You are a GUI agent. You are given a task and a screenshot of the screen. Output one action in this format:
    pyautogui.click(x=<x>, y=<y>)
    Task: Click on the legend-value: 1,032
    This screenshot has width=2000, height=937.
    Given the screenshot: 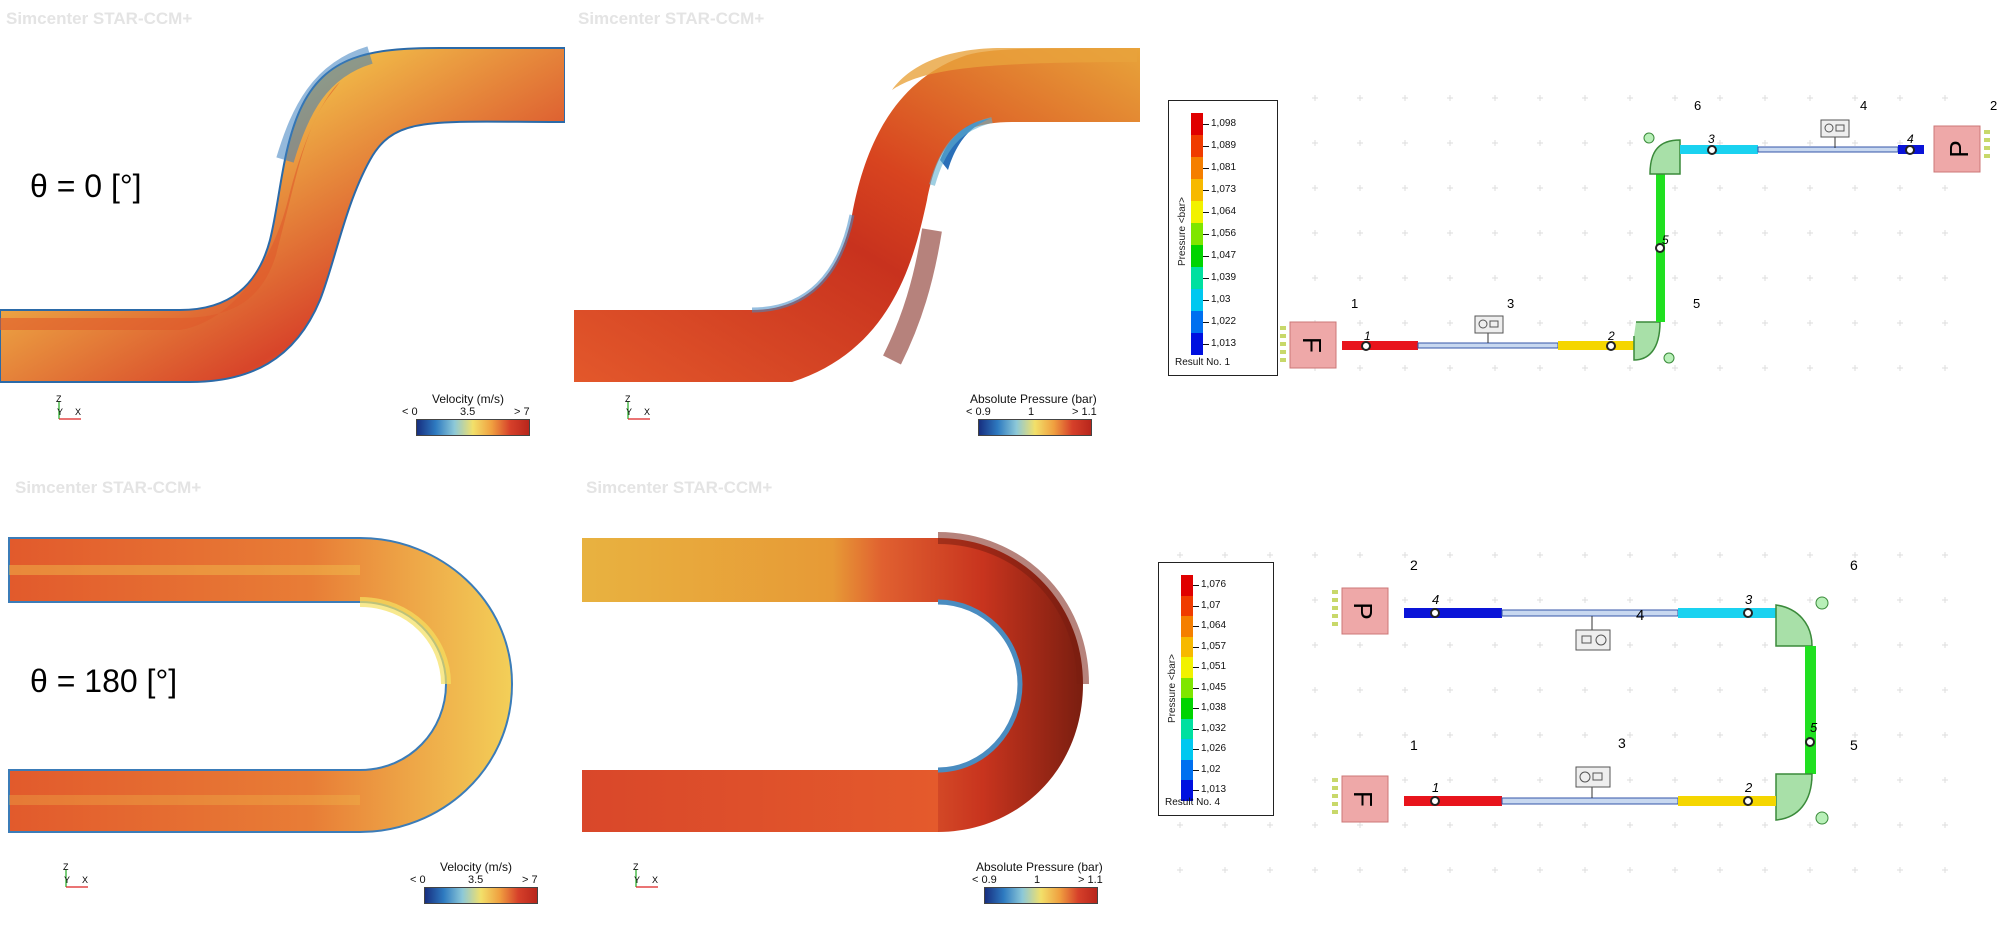 What is the action you would take?
    pyautogui.click(x=1214, y=728)
    